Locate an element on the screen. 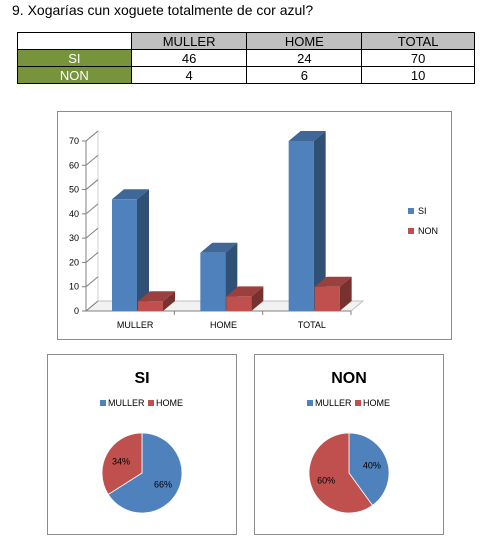  table-corner-cell is located at coordinates (74, 41).